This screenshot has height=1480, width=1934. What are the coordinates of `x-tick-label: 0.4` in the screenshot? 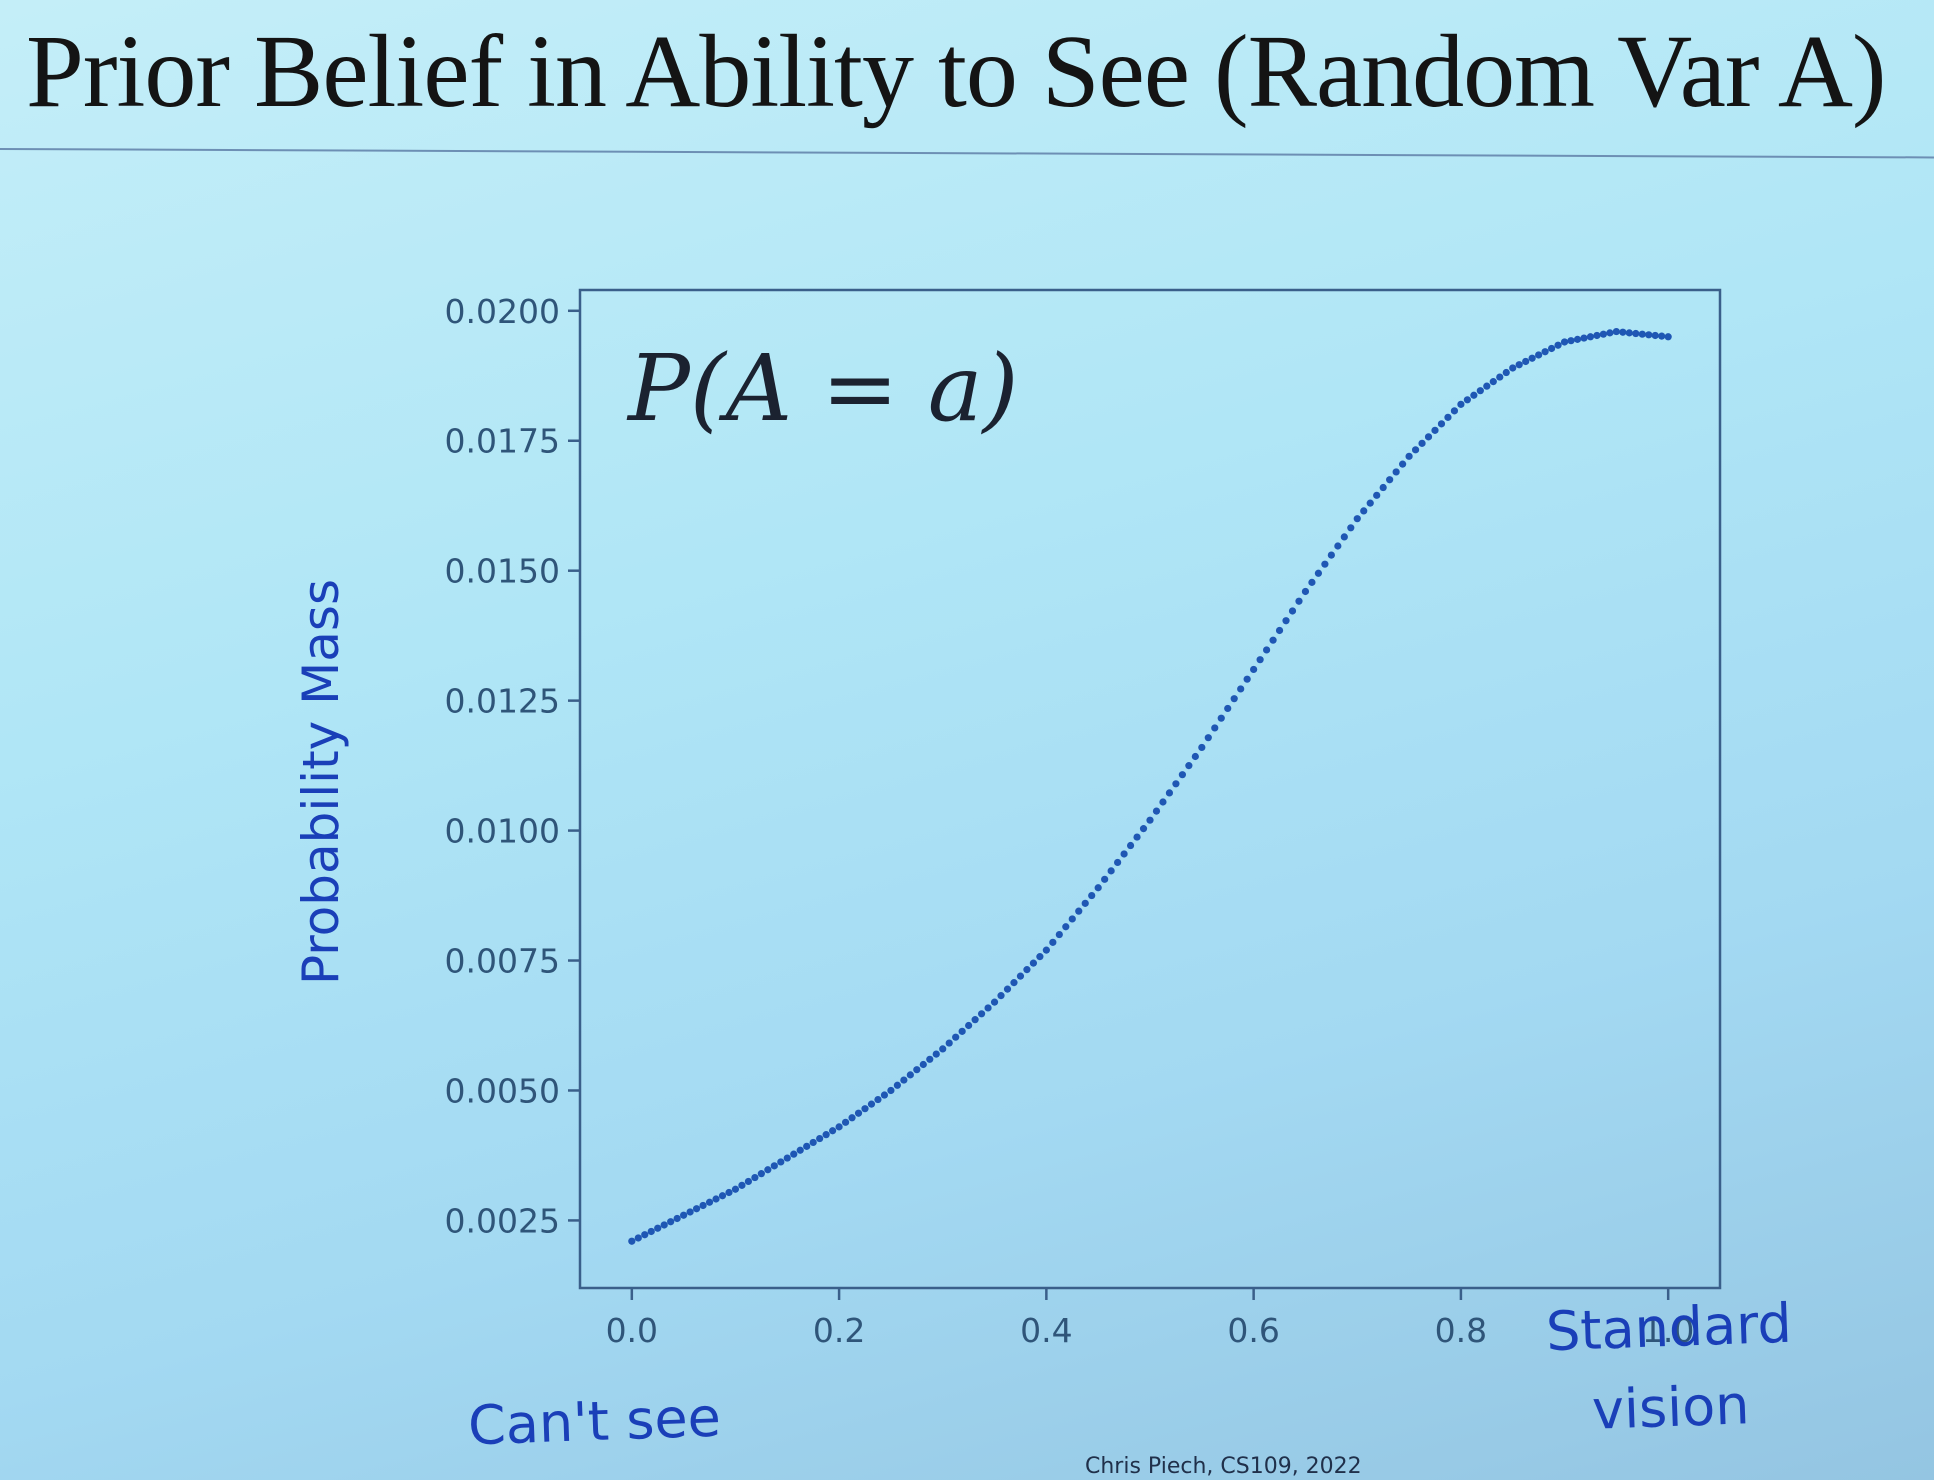 It's located at (1046, 1330).